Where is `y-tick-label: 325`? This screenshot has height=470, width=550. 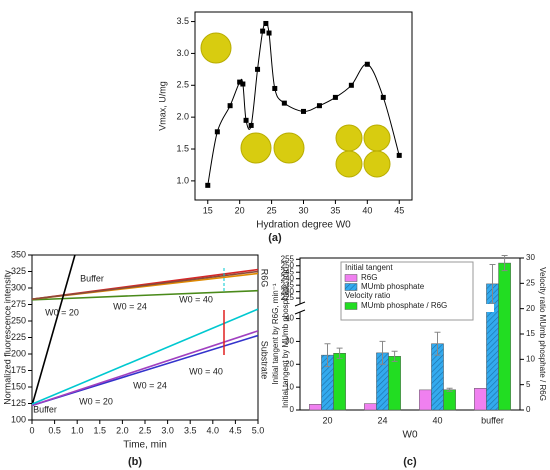
y-tick-label: 325 is located at coordinates (18, 271).